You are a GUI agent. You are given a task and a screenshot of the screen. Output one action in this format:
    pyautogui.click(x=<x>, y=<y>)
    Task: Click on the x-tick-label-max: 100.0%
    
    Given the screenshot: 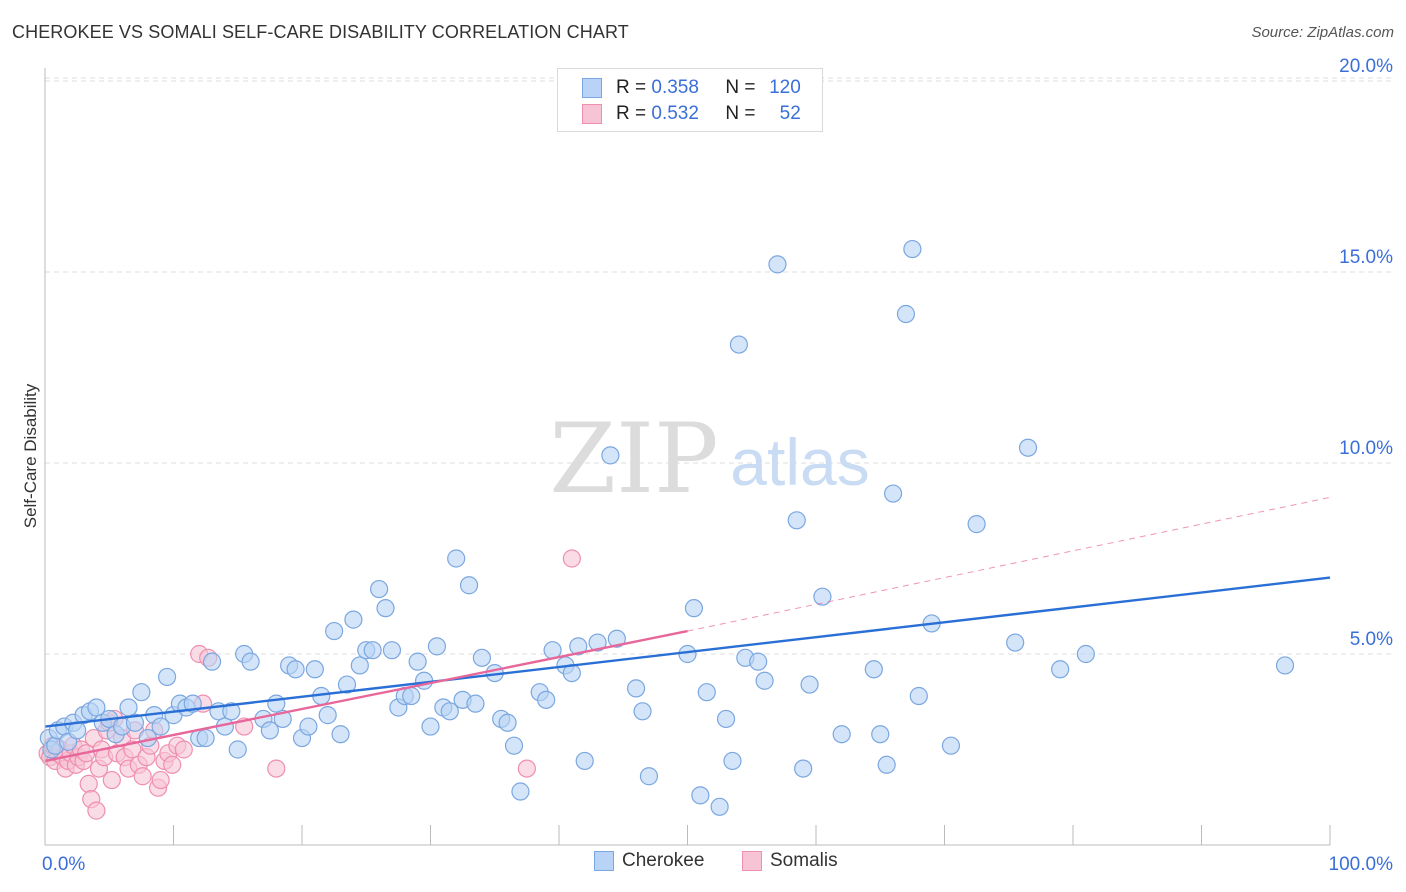 What is the action you would take?
    pyautogui.click(x=1361, y=864)
    